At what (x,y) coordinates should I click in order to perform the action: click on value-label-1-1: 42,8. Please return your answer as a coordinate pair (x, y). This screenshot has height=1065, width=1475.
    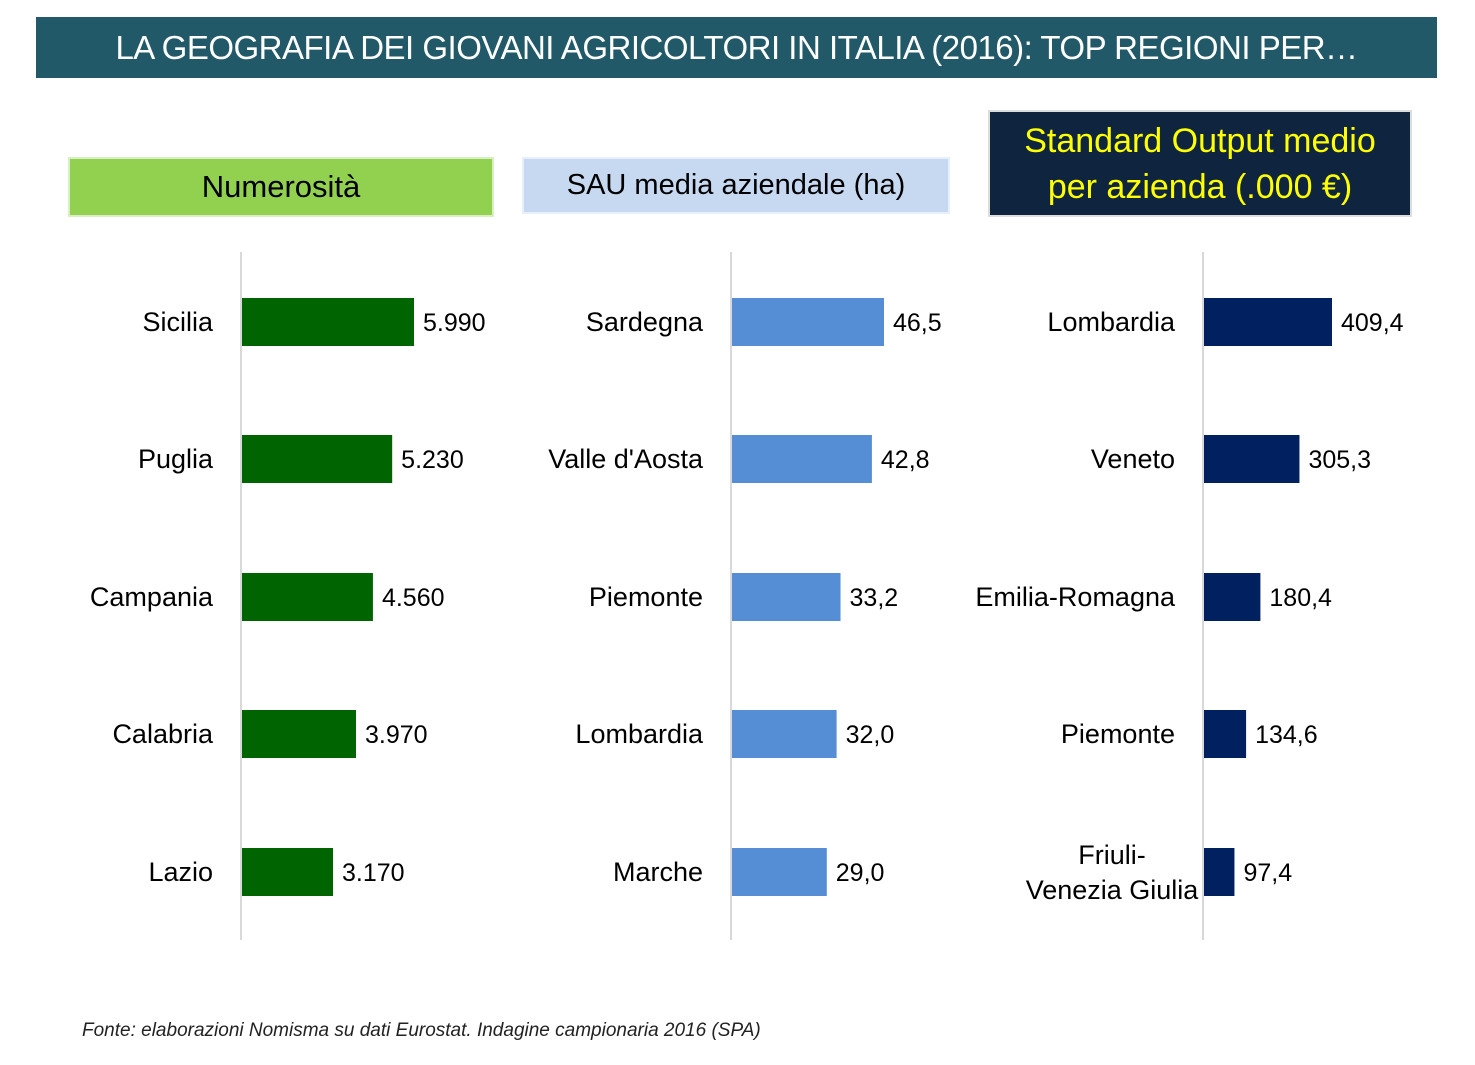
    Looking at the image, I should click on (905, 460).